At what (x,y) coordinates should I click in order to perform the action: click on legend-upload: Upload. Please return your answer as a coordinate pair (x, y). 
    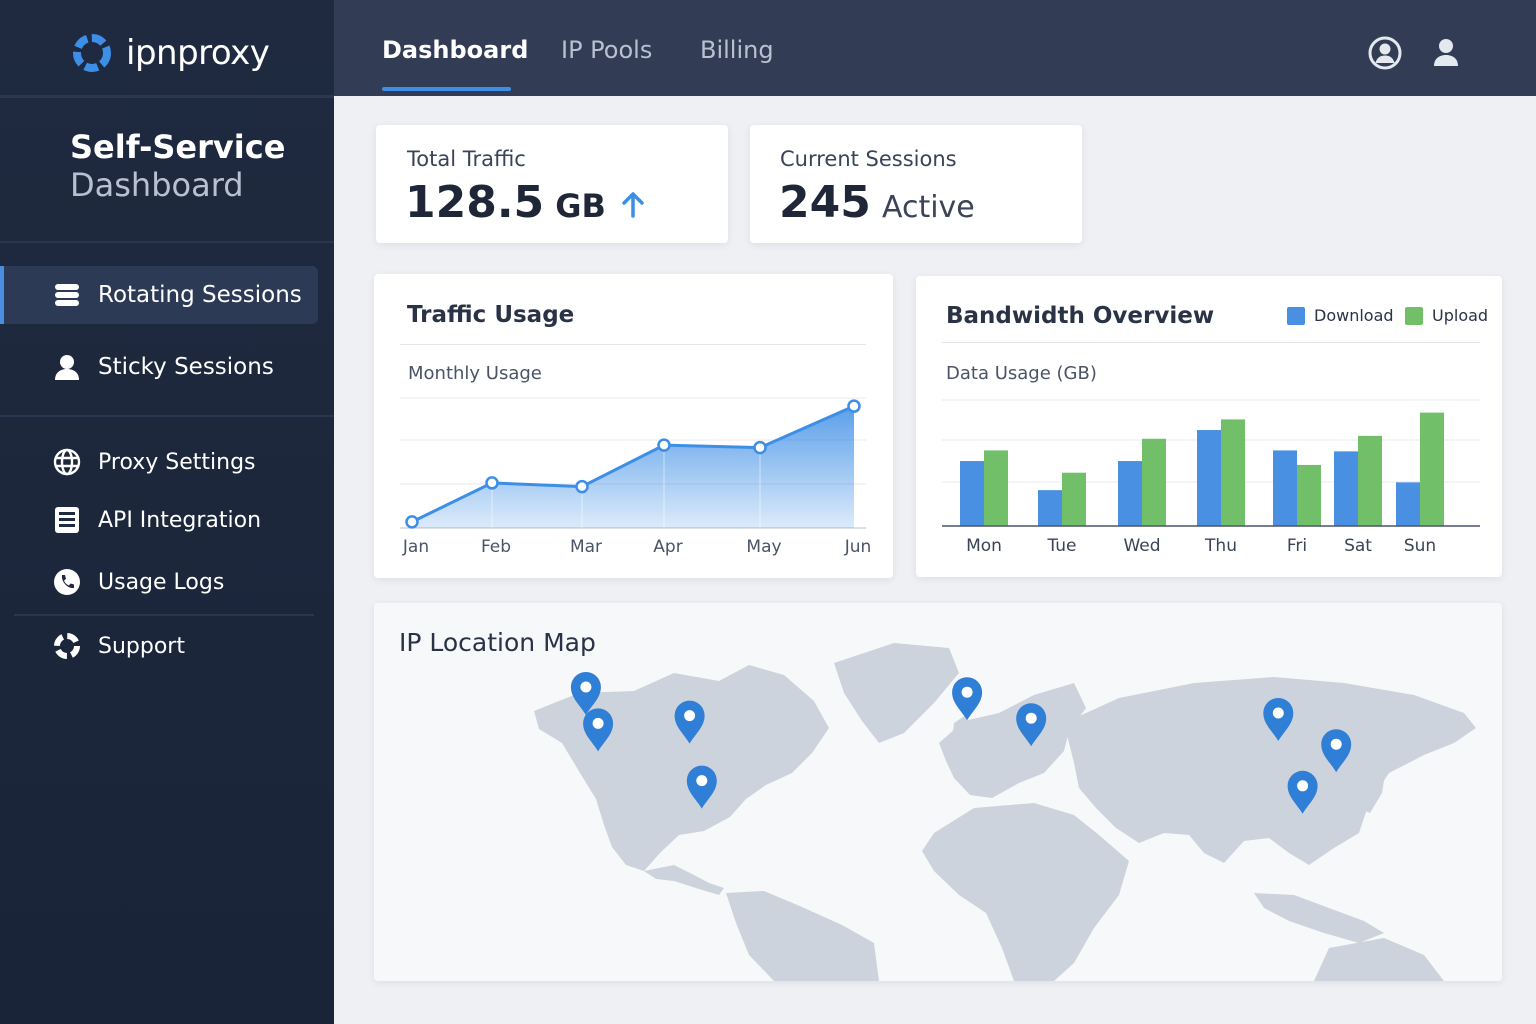
    Looking at the image, I should click on (1446, 315).